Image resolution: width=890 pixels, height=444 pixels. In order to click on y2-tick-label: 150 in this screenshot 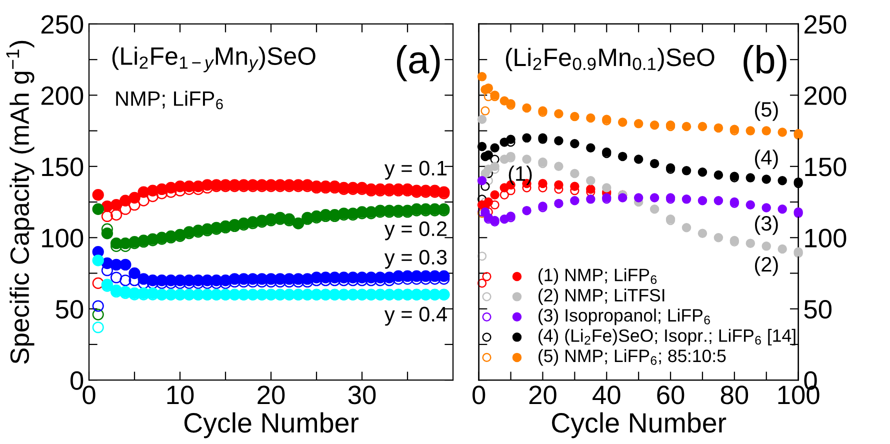, I will do `click(825, 167)`.